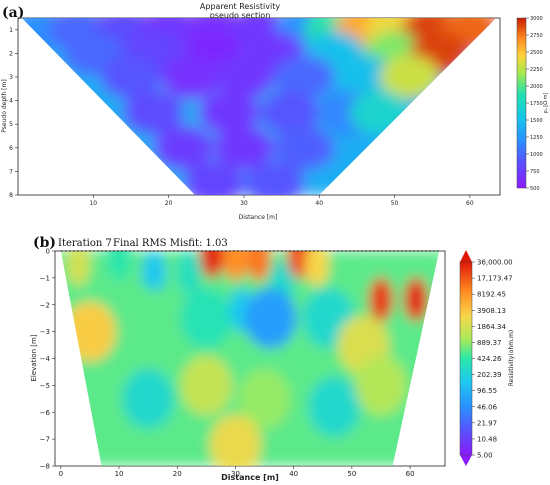 The height and width of the screenshot is (485, 550). What do you see at coordinates (11, 195) in the screenshot?
I see `panel-a-ytick-8: 8` at bounding box center [11, 195].